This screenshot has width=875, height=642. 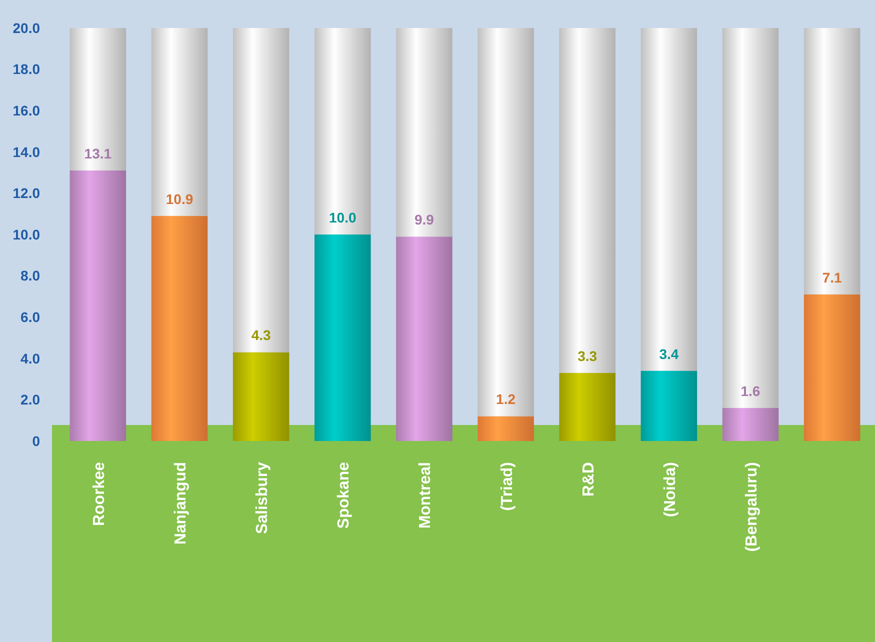 What do you see at coordinates (30, 276) in the screenshot?
I see `y-tick-label: 8.0` at bounding box center [30, 276].